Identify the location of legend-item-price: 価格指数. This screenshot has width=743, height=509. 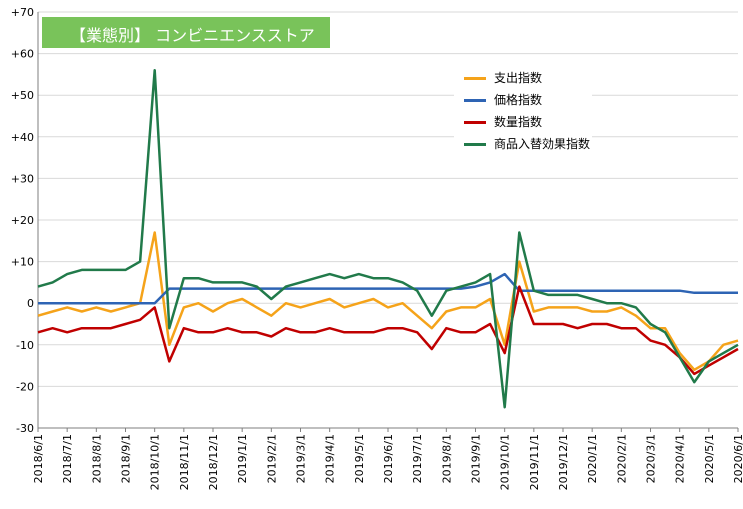
(530, 100).